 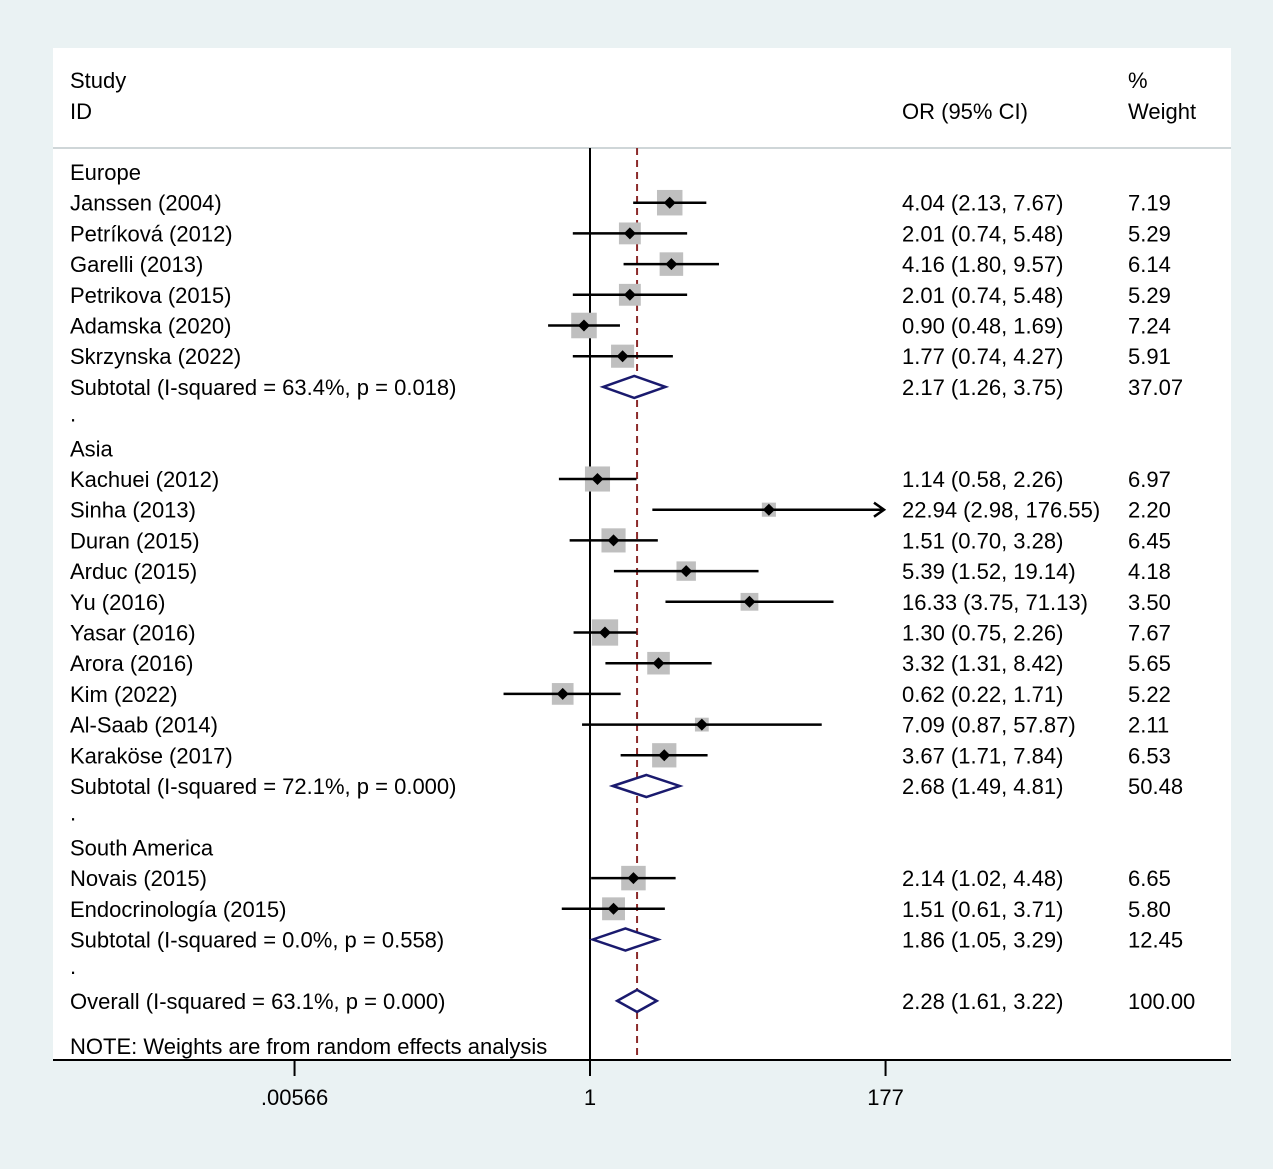 I want to click on study-weight: 5.22, so click(x=1149, y=694).